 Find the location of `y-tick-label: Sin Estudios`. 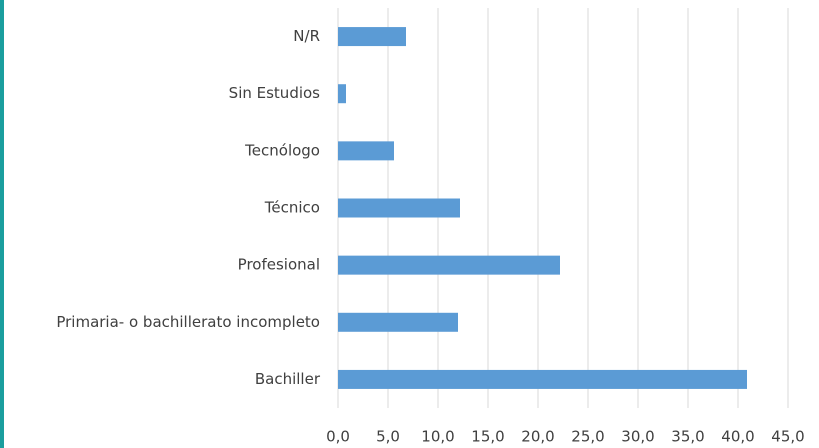

y-tick-label: Sin Estudios is located at coordinates (275, 93).